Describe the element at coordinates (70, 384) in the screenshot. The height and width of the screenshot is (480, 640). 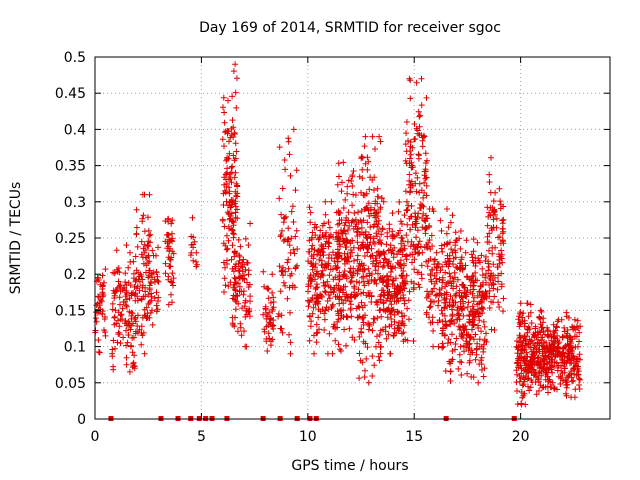
I see `y-tick-label: 0.05` at that location.